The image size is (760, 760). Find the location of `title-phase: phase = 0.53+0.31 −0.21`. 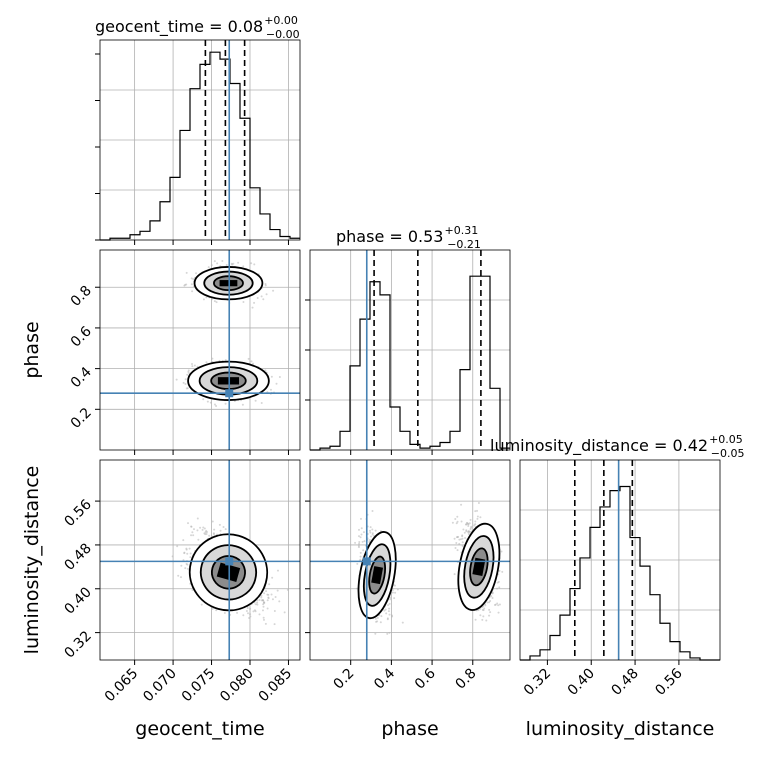

title-phase: phase = 0.53+0.31 −0.21 is located at coordinates (408, 237).